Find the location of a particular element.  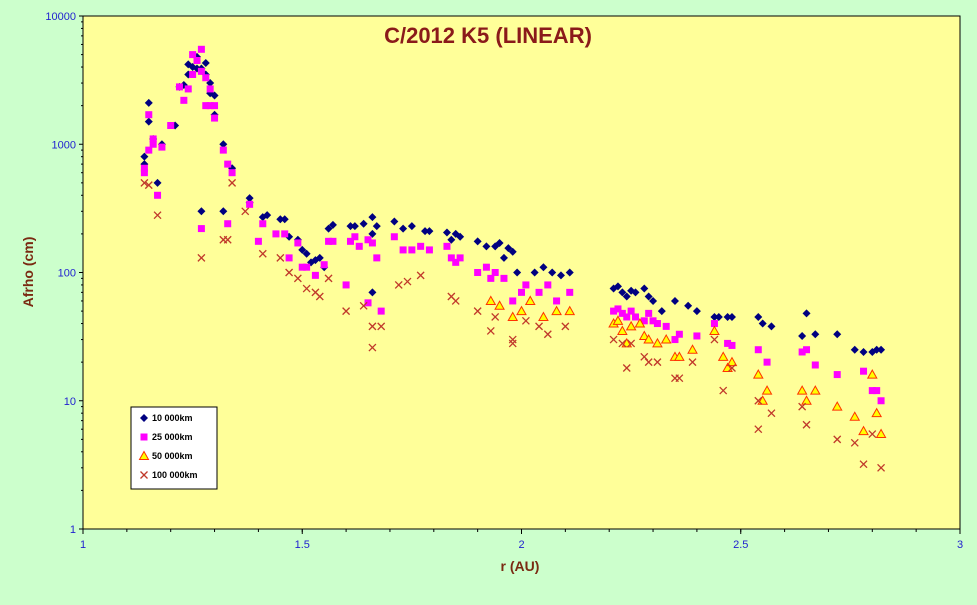

legend-entry-10000km: 10 000km is located at coordinates (172, 418).